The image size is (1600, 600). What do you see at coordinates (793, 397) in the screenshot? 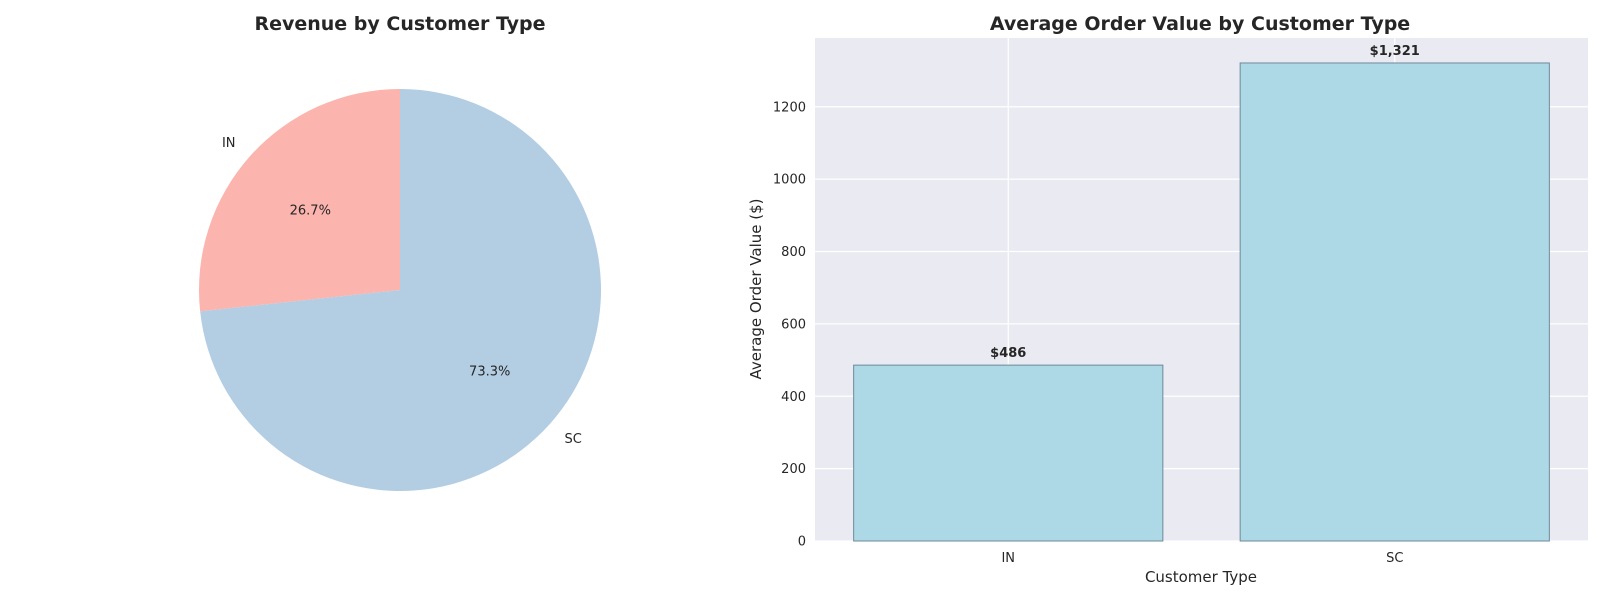
I see `y-tick-label: 400` at bounding box center [793, 397].